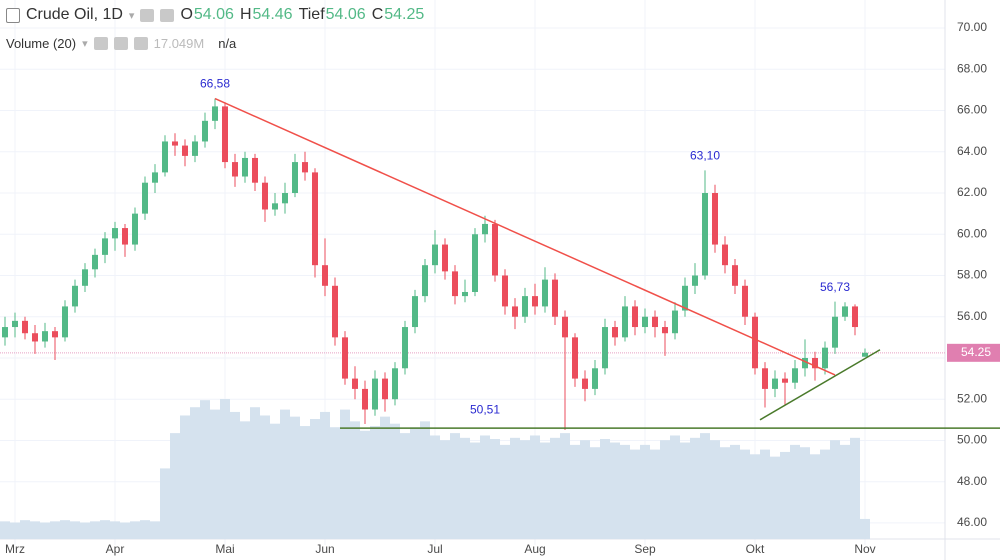 The image size is (1000, 560). I want to click on symbol-title: Crude Oil, 1D, so click(74, 14).